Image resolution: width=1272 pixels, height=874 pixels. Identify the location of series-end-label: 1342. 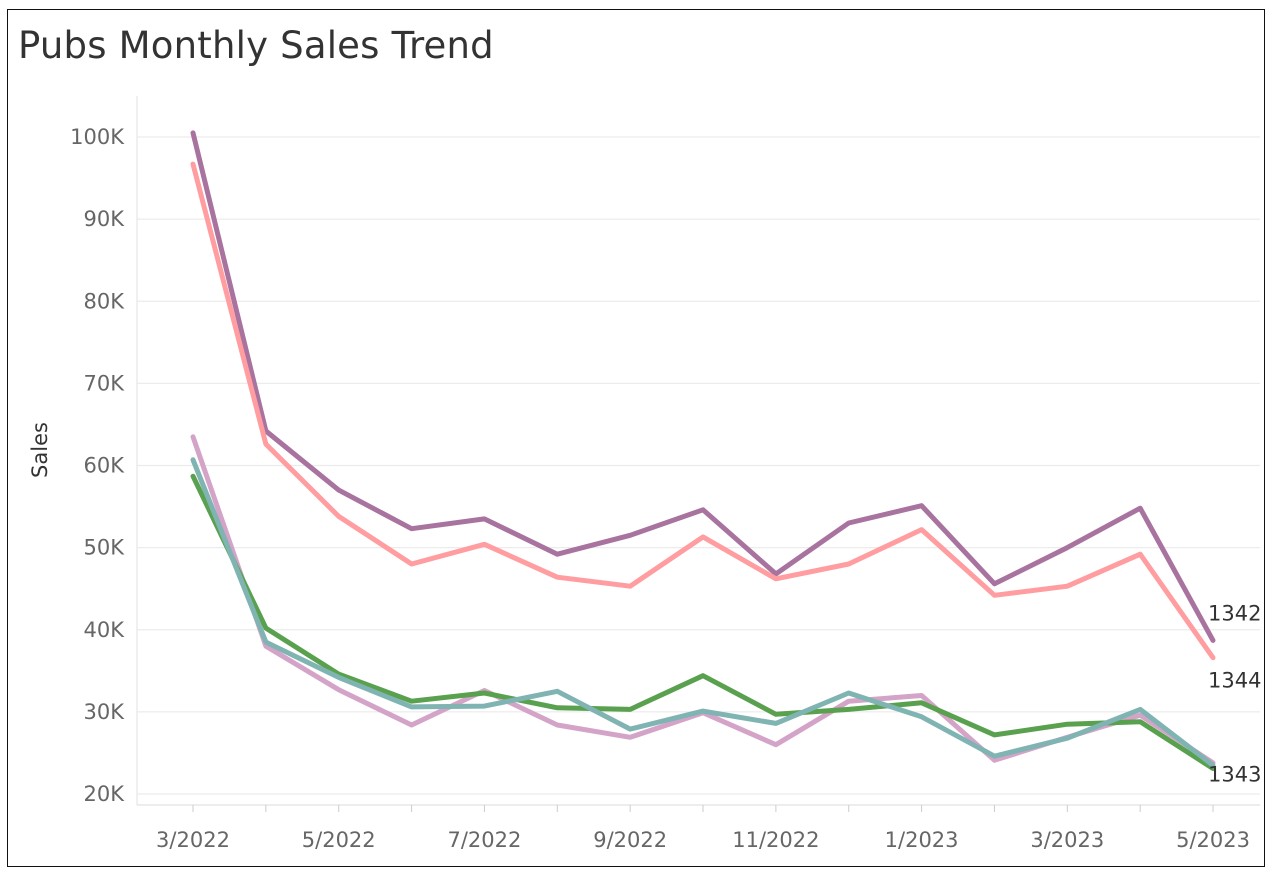
(1234, 613).